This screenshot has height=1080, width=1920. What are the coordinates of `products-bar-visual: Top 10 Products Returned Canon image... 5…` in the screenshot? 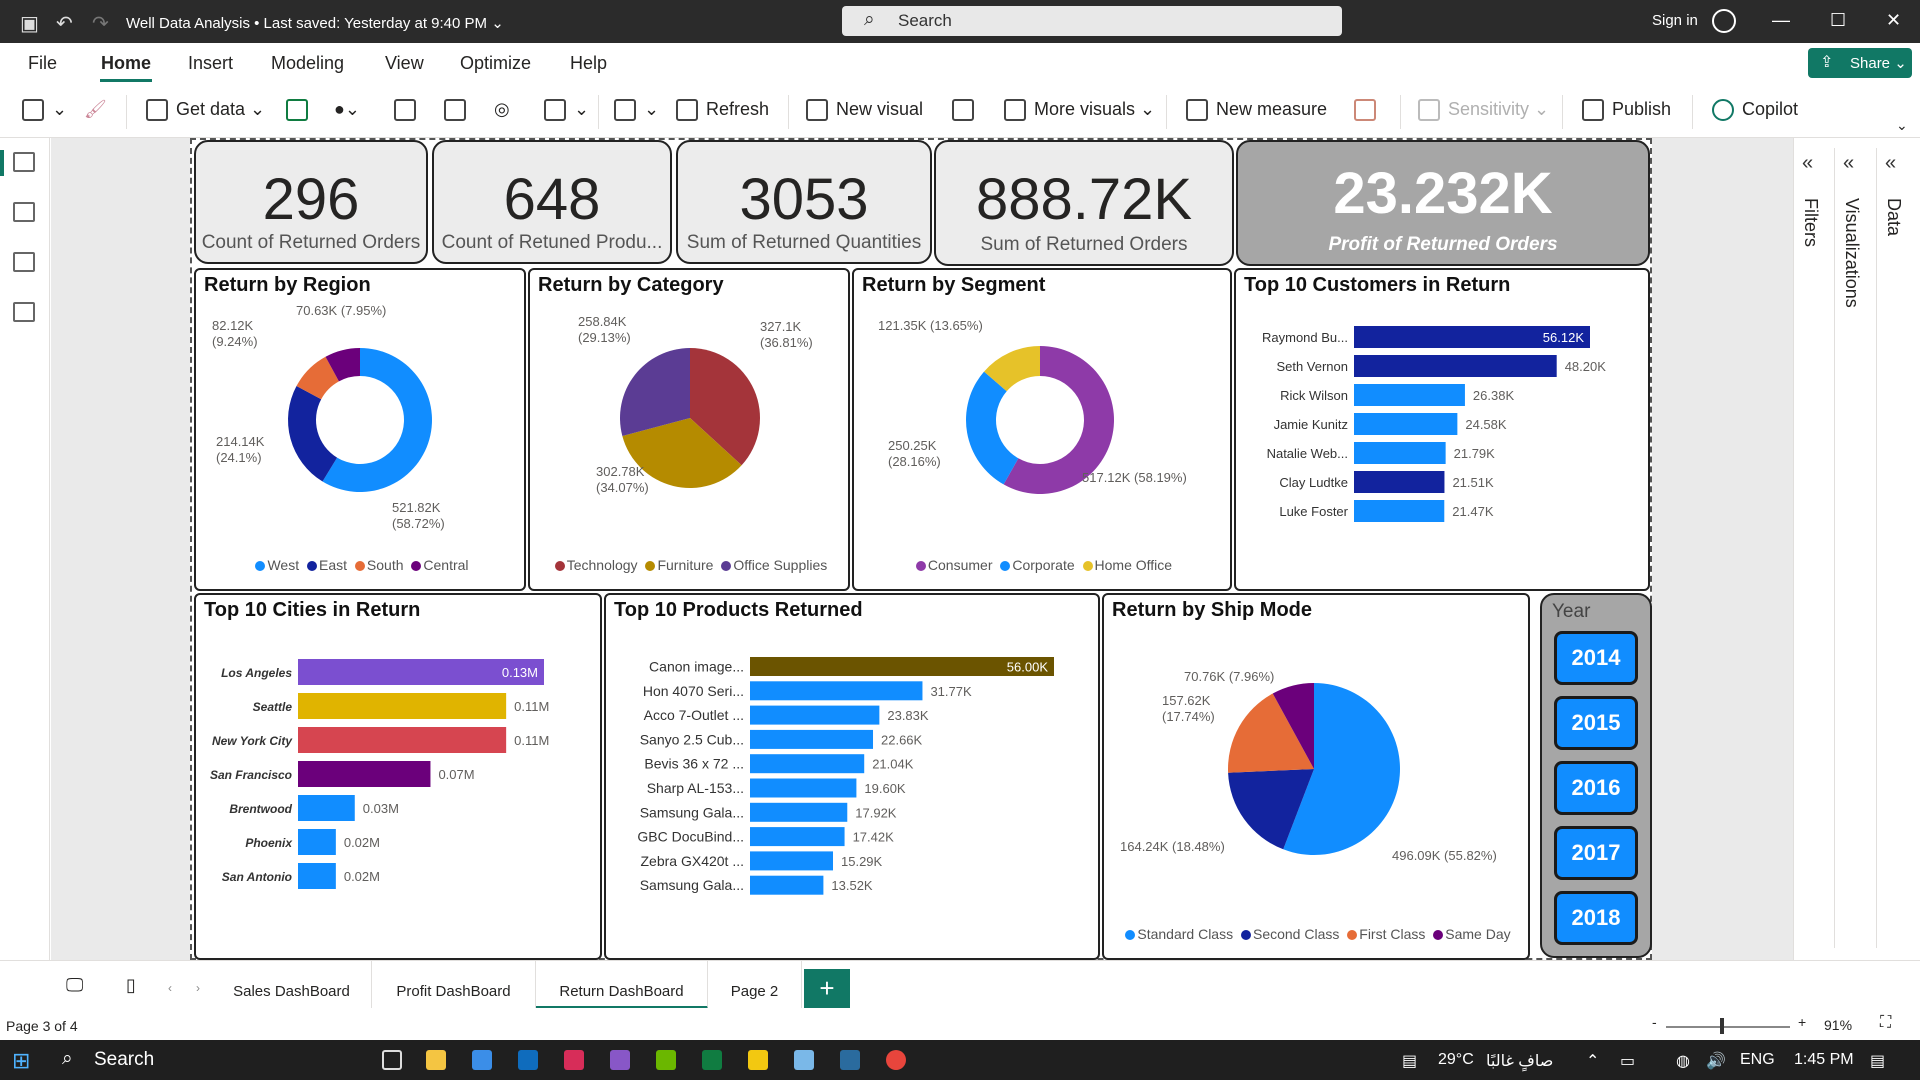 It's located at (852, 776).